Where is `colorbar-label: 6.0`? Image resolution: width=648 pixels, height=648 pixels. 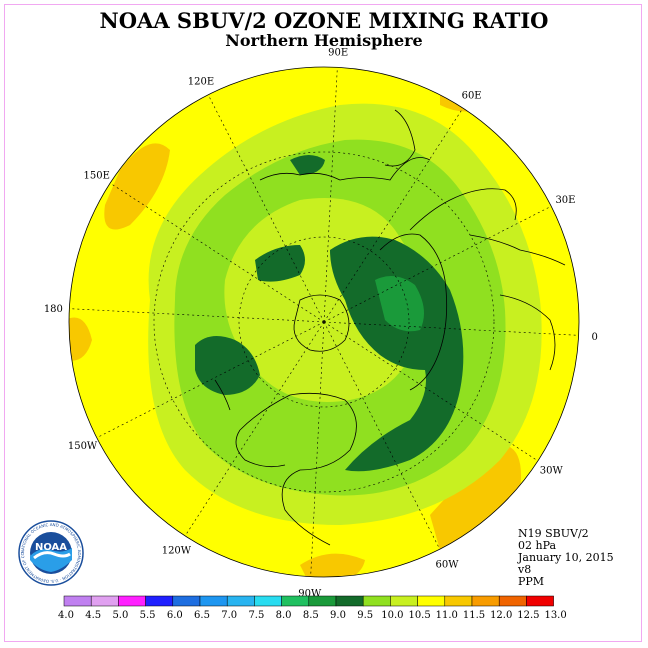 colorbar-label: 6.0 is located at coordinates (175, 615).